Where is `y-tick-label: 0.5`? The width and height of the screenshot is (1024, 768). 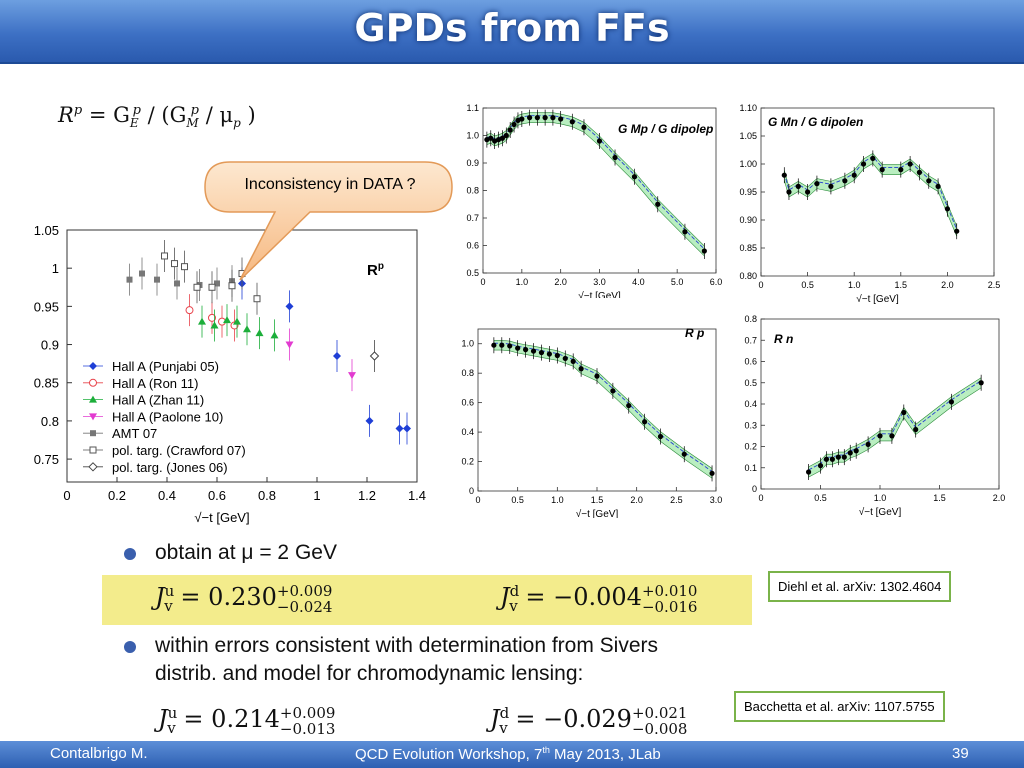 y-tick-label: 0.5 is located at coordinates (472, 273).